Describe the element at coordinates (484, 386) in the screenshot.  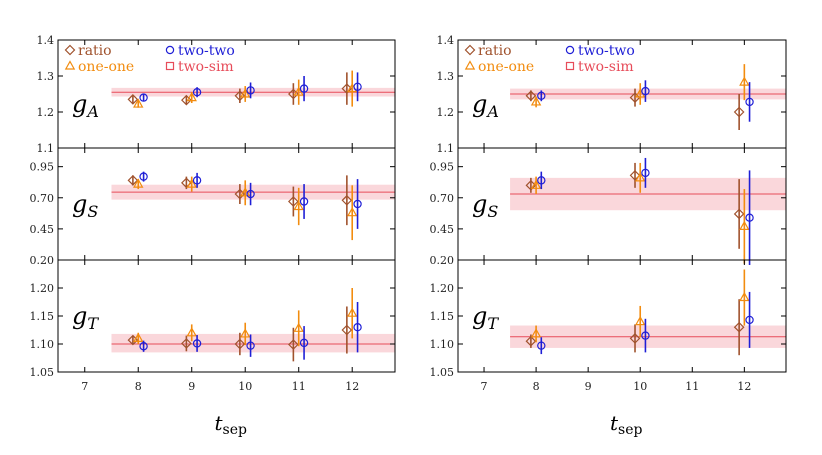
I see `x-tick-label: 7` at that location.